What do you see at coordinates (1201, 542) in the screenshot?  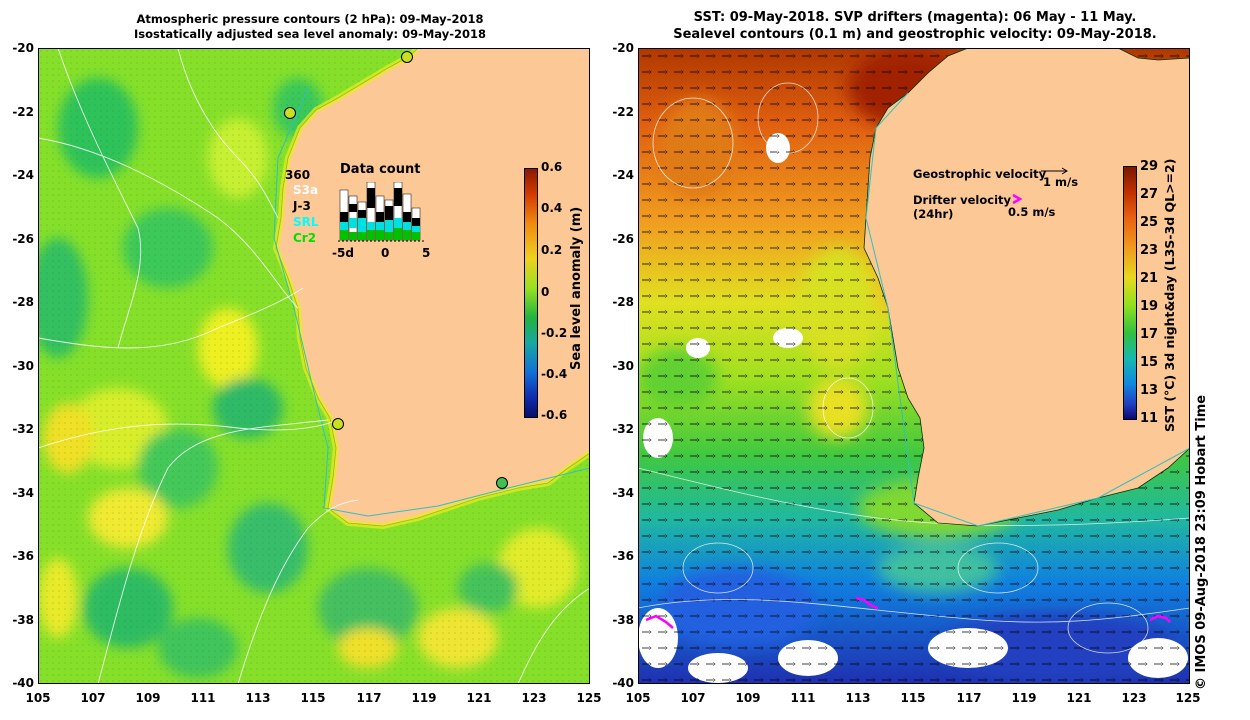 I see `imos-credit: © IMOS 09-Aug-2018 23:09 Hobart Time` at bounding box center [1201, 542].